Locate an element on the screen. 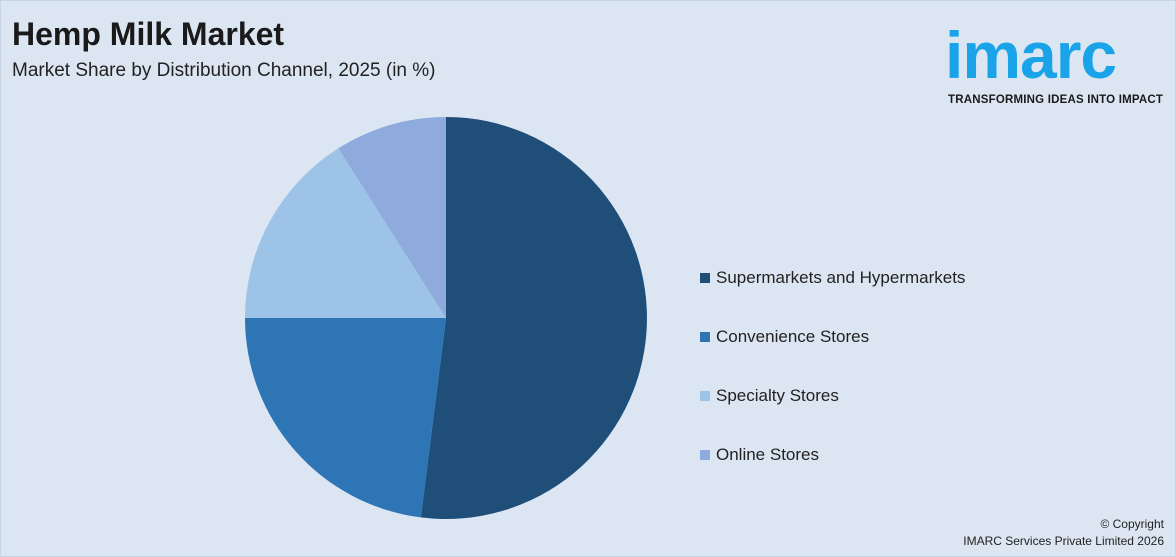 The image size is (1176, 557). legend-label: Specialty Stores is located at coordinates (777, 395).